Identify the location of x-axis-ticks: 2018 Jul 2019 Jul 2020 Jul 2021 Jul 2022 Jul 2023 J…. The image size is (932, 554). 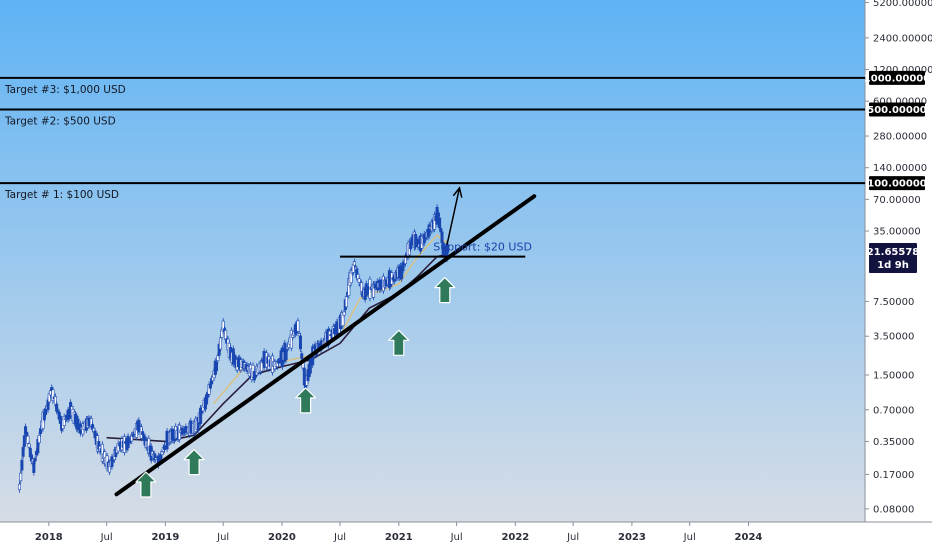
(398, 532).